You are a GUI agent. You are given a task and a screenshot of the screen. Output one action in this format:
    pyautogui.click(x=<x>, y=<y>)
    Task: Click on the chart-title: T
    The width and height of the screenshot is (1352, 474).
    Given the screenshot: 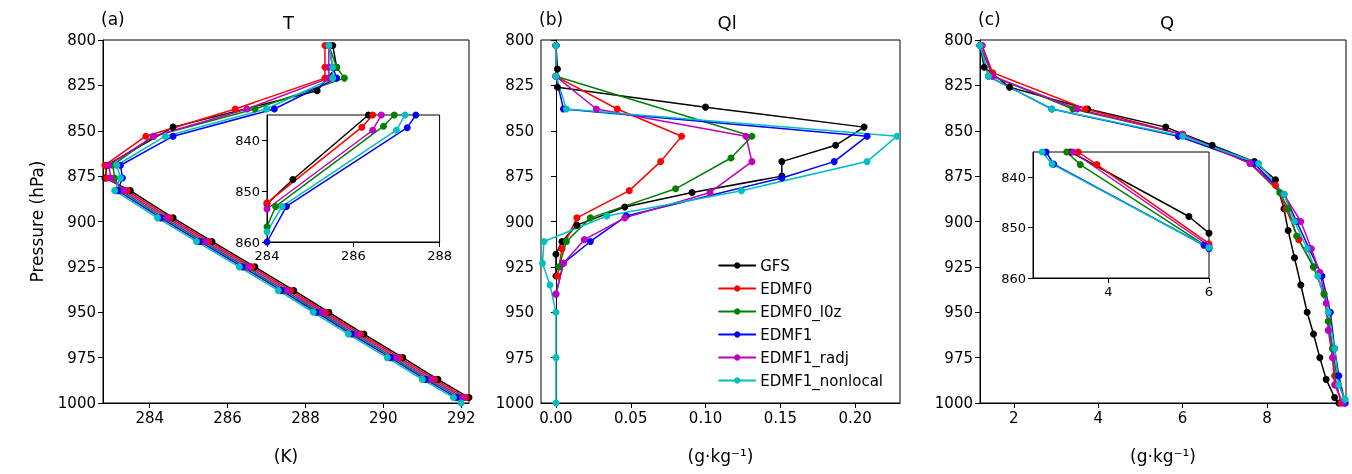 What is the action you would take?
    pyautogui.click(x=288, y=22)
    